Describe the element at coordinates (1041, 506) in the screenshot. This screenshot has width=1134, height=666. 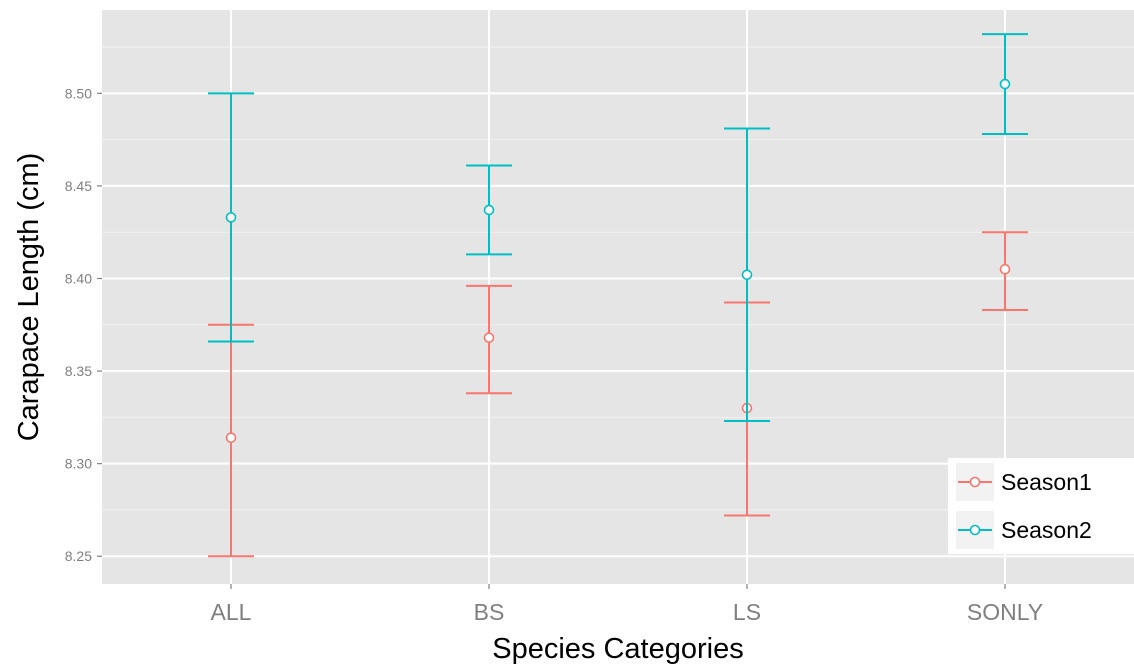
I see `legend: Season1 Season2` at that location.